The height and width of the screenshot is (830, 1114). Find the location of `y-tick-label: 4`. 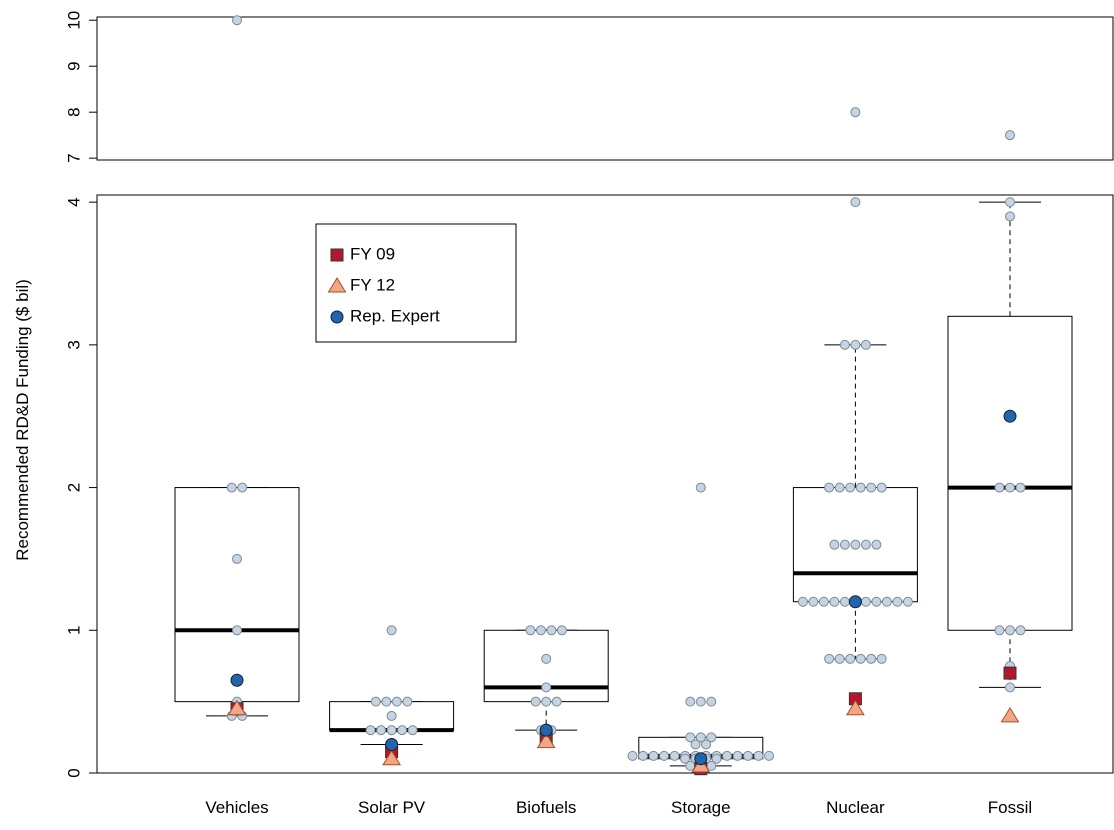

y-tick-label: 4 is located at coordinates (73, 201).